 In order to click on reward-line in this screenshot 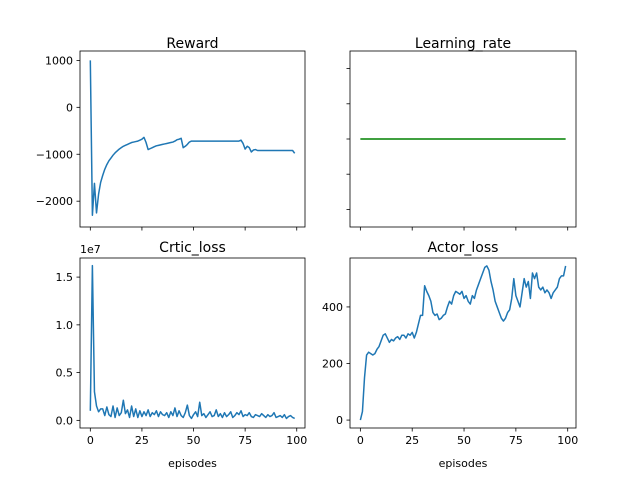, I will do `click(192, 138)`.